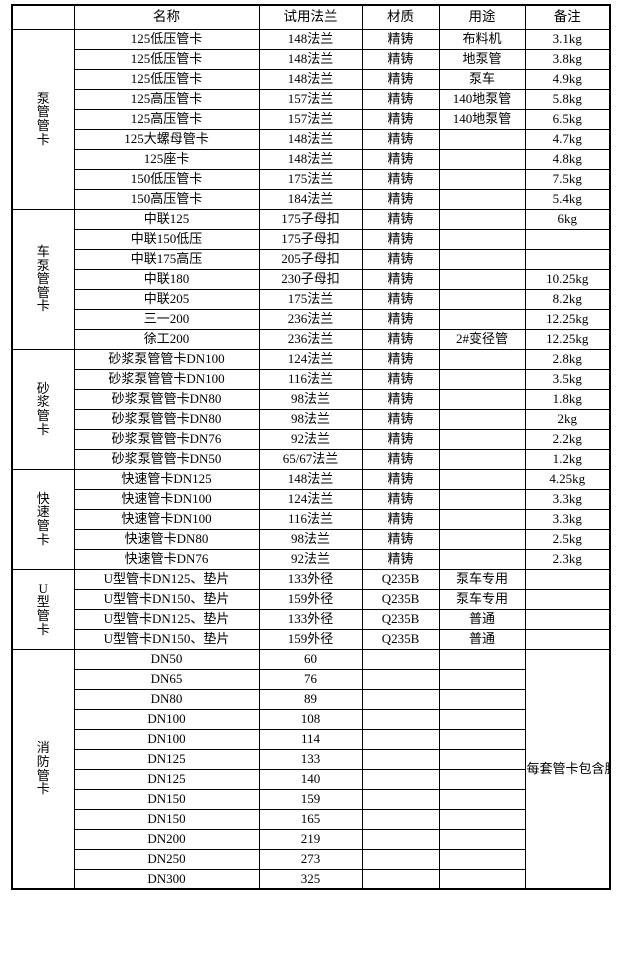 The image size is (620, 976). What do you see at coordinates (567, 119) in the screenshot?
I see `cell-note: 6.5kg` at bounding box center [567, 119].